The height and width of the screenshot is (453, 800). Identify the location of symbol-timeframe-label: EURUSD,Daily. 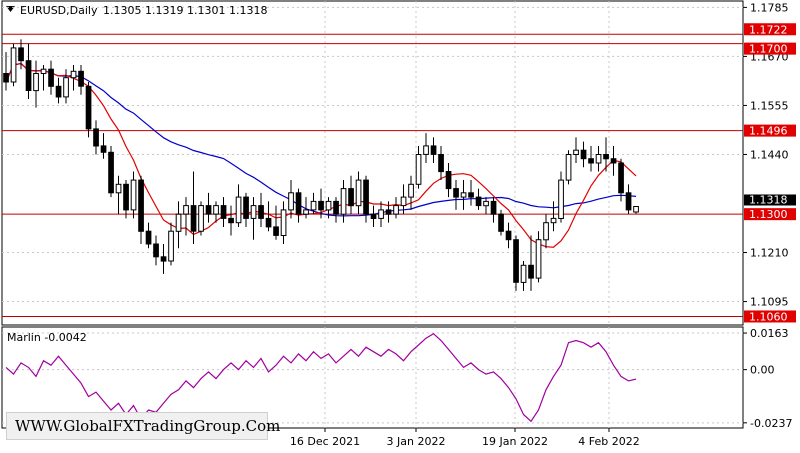
(59, 10).